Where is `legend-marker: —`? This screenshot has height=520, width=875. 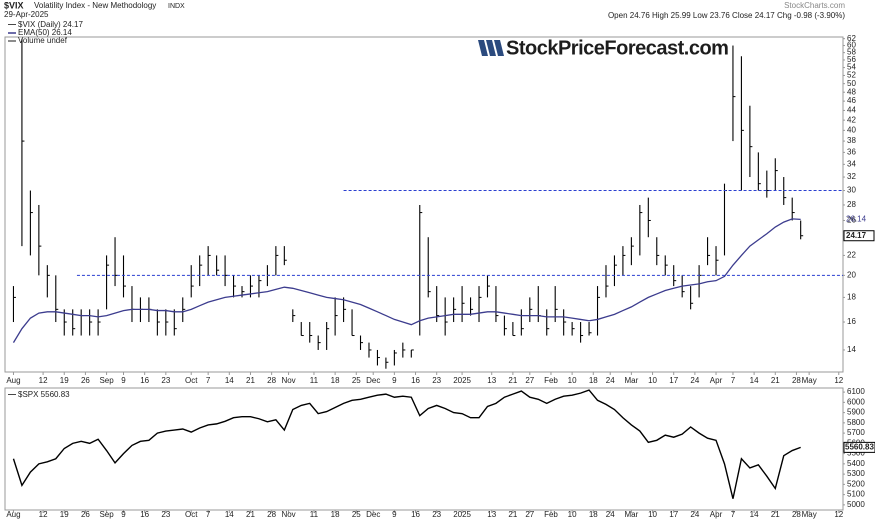
legend-marker: — is located at coordinates (12, 24).